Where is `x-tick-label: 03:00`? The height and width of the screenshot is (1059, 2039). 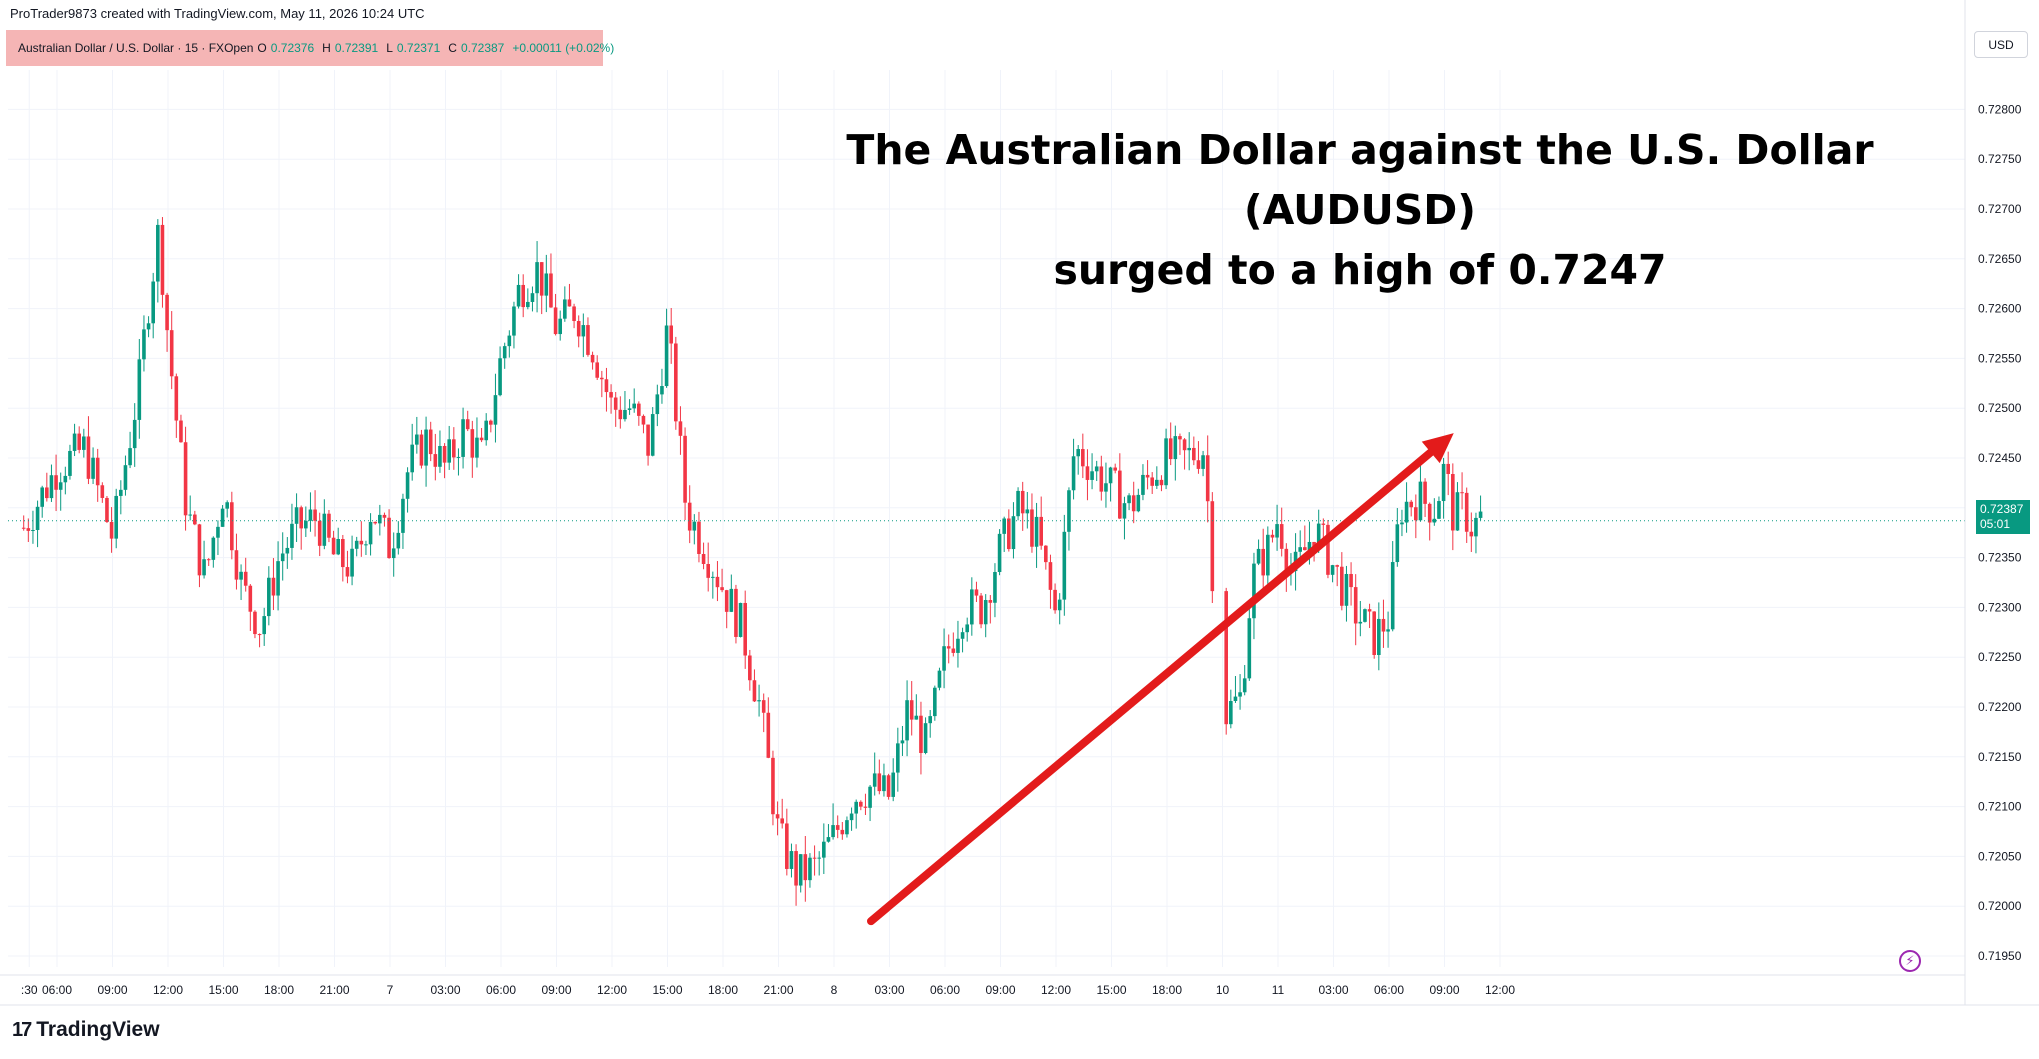 x-tick-label: 03:00 is located at coordinates (445, 990).